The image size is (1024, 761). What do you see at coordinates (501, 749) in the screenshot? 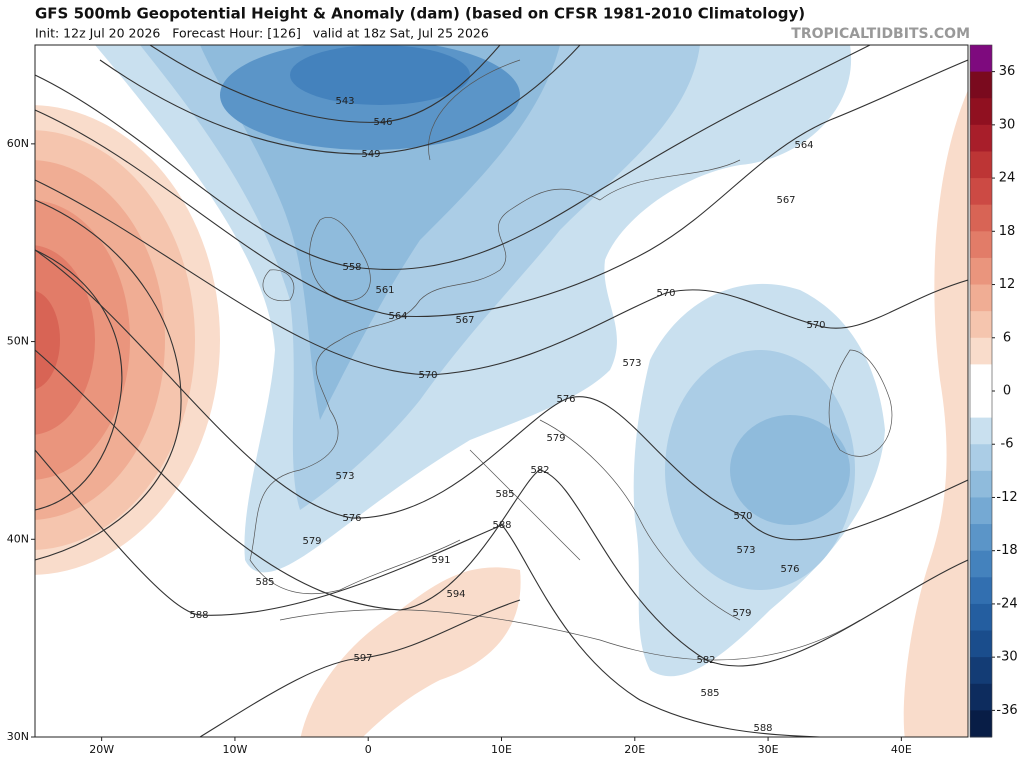
I see `lon-label: 10E` at bounding box center [501, 749].